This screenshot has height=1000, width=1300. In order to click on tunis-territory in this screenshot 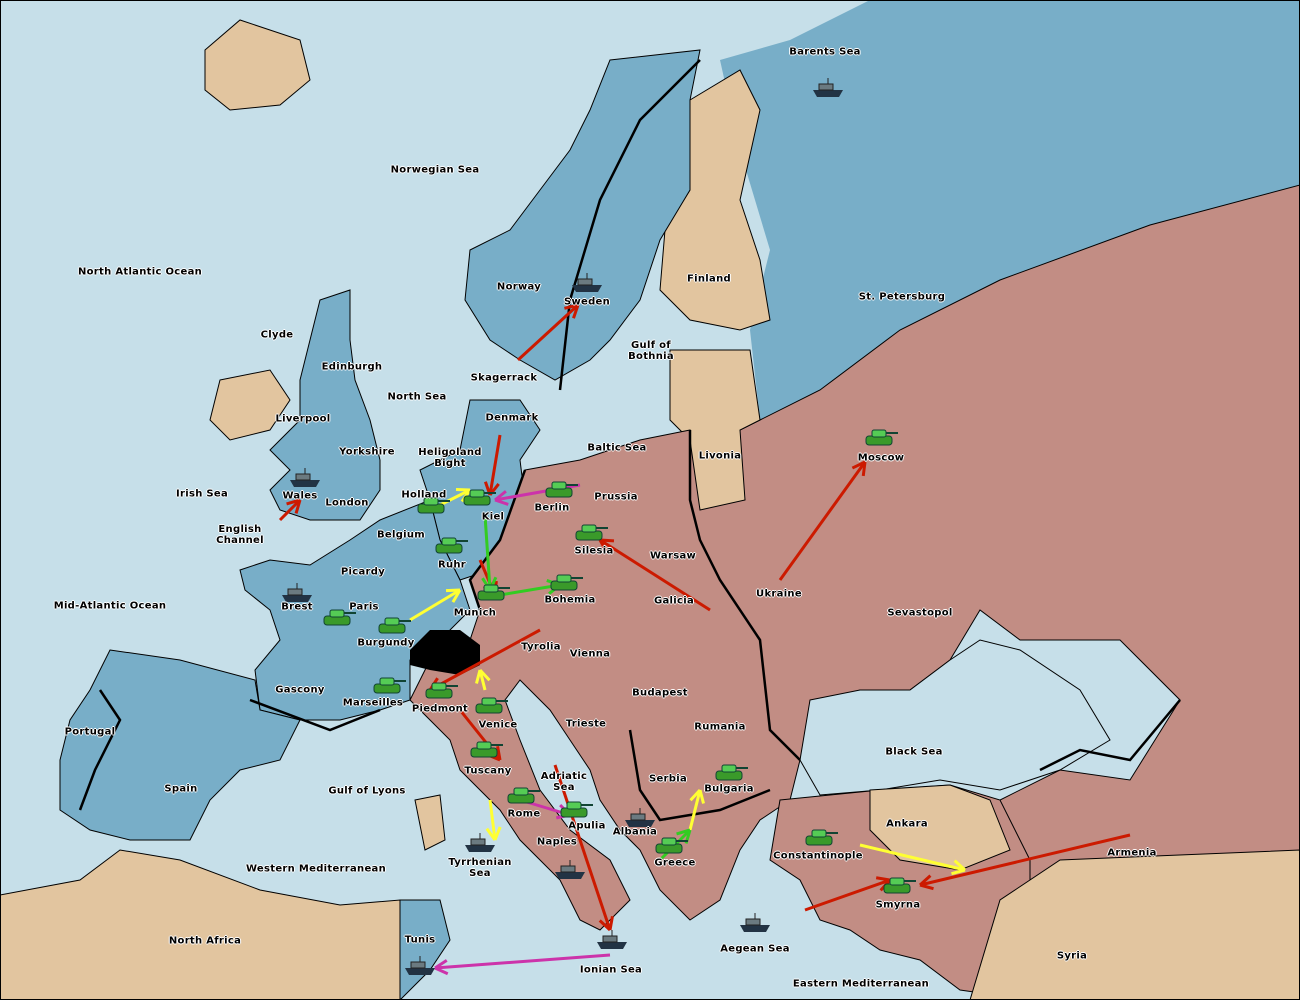, I will do `click(425, 949)`.